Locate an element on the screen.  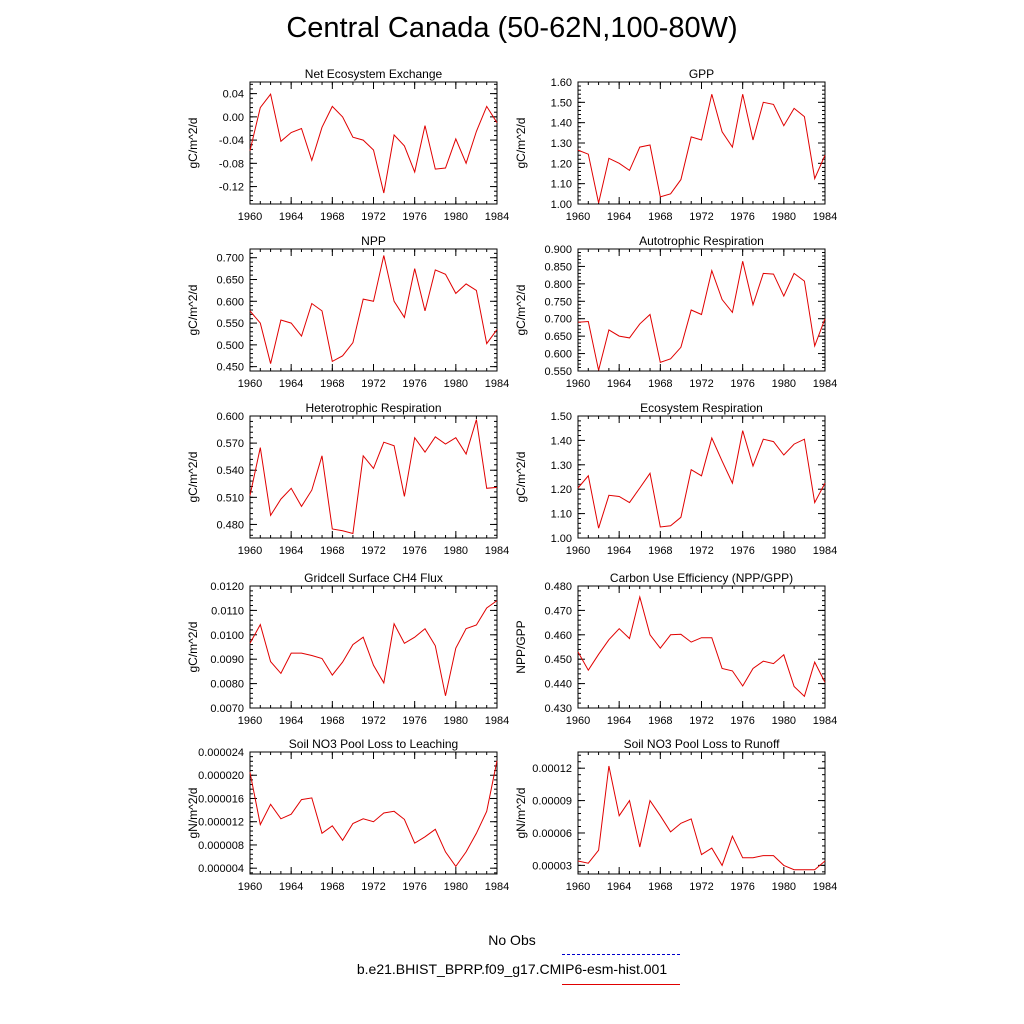
y-tick-label: -0.08 is located at coordinates (231, 164).